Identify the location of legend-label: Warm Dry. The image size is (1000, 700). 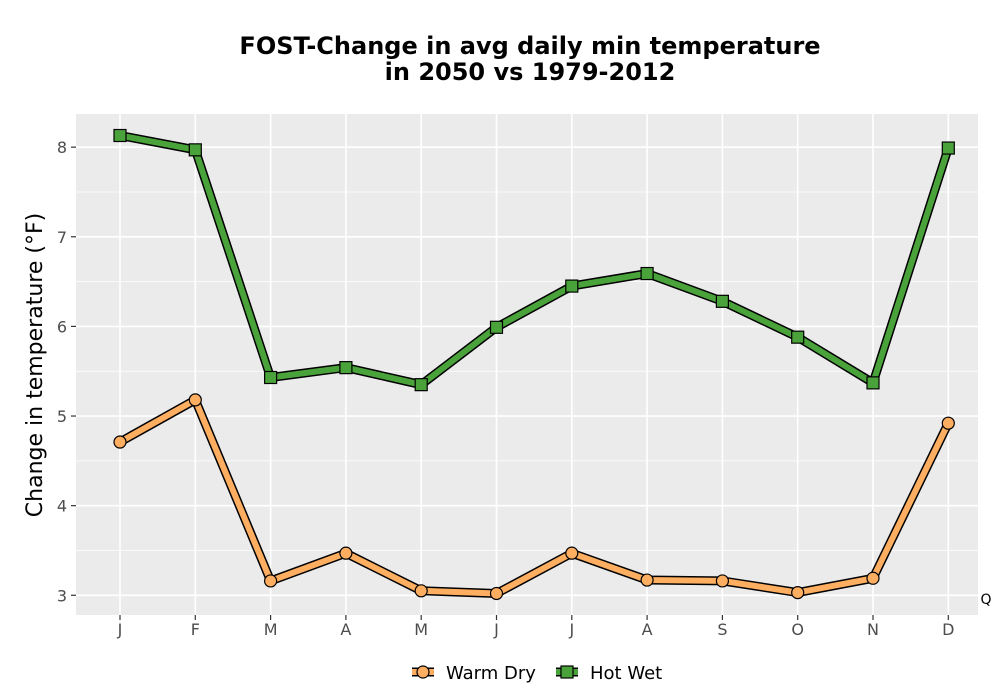
(491, 673).